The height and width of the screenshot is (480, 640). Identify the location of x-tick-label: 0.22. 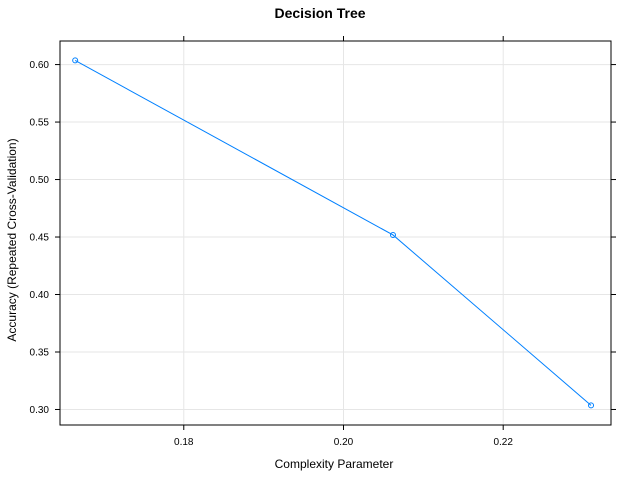
(503, 442).